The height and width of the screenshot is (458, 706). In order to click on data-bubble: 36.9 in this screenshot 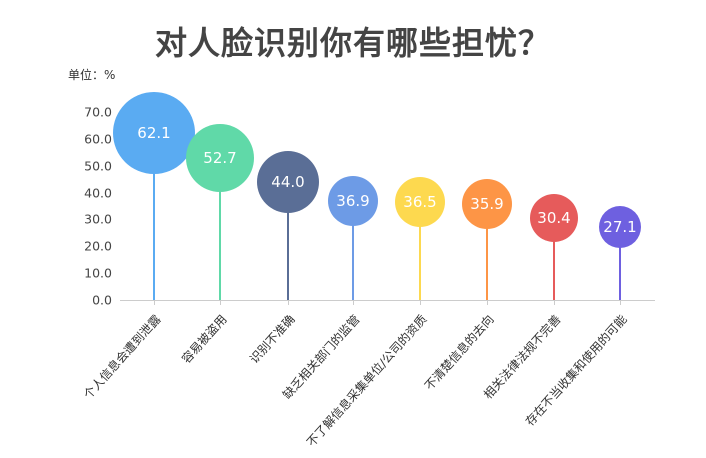, I will do `click(353, 200)`.